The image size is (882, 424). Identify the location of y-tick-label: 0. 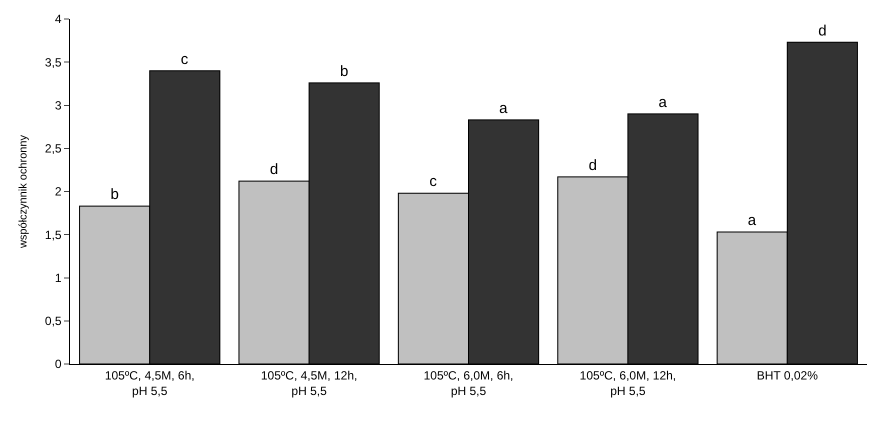
(58, 364).